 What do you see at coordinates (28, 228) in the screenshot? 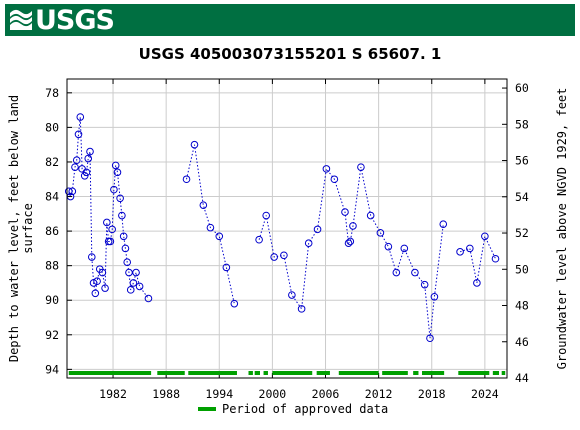
I see `y-axis-label-left-line2: surface` at bounding box center [28, 228].